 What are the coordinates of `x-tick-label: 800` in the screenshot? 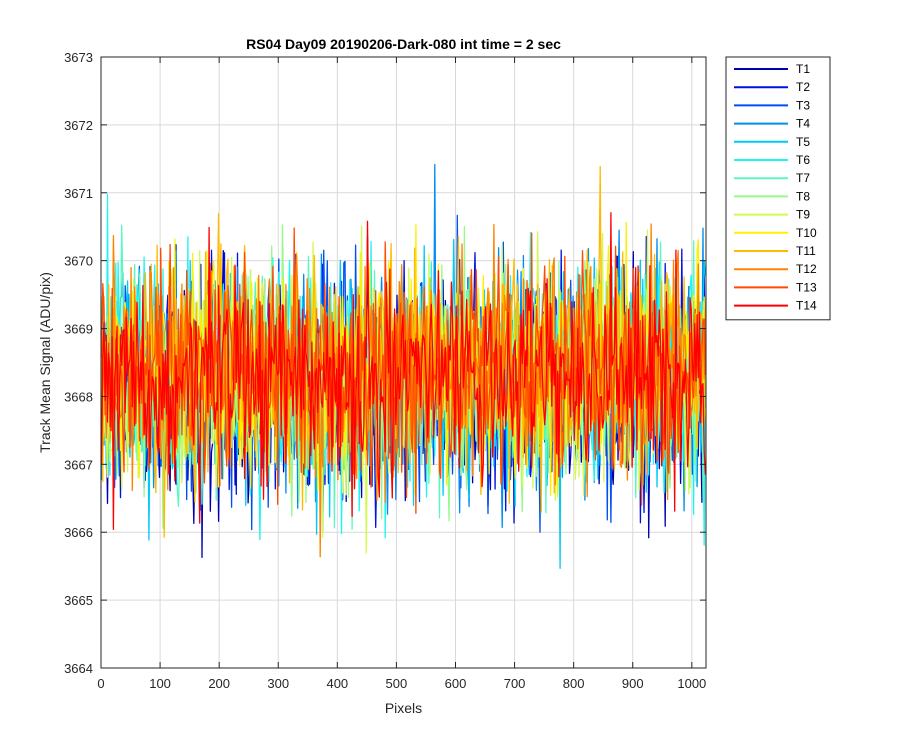 It's located at (574, 683).